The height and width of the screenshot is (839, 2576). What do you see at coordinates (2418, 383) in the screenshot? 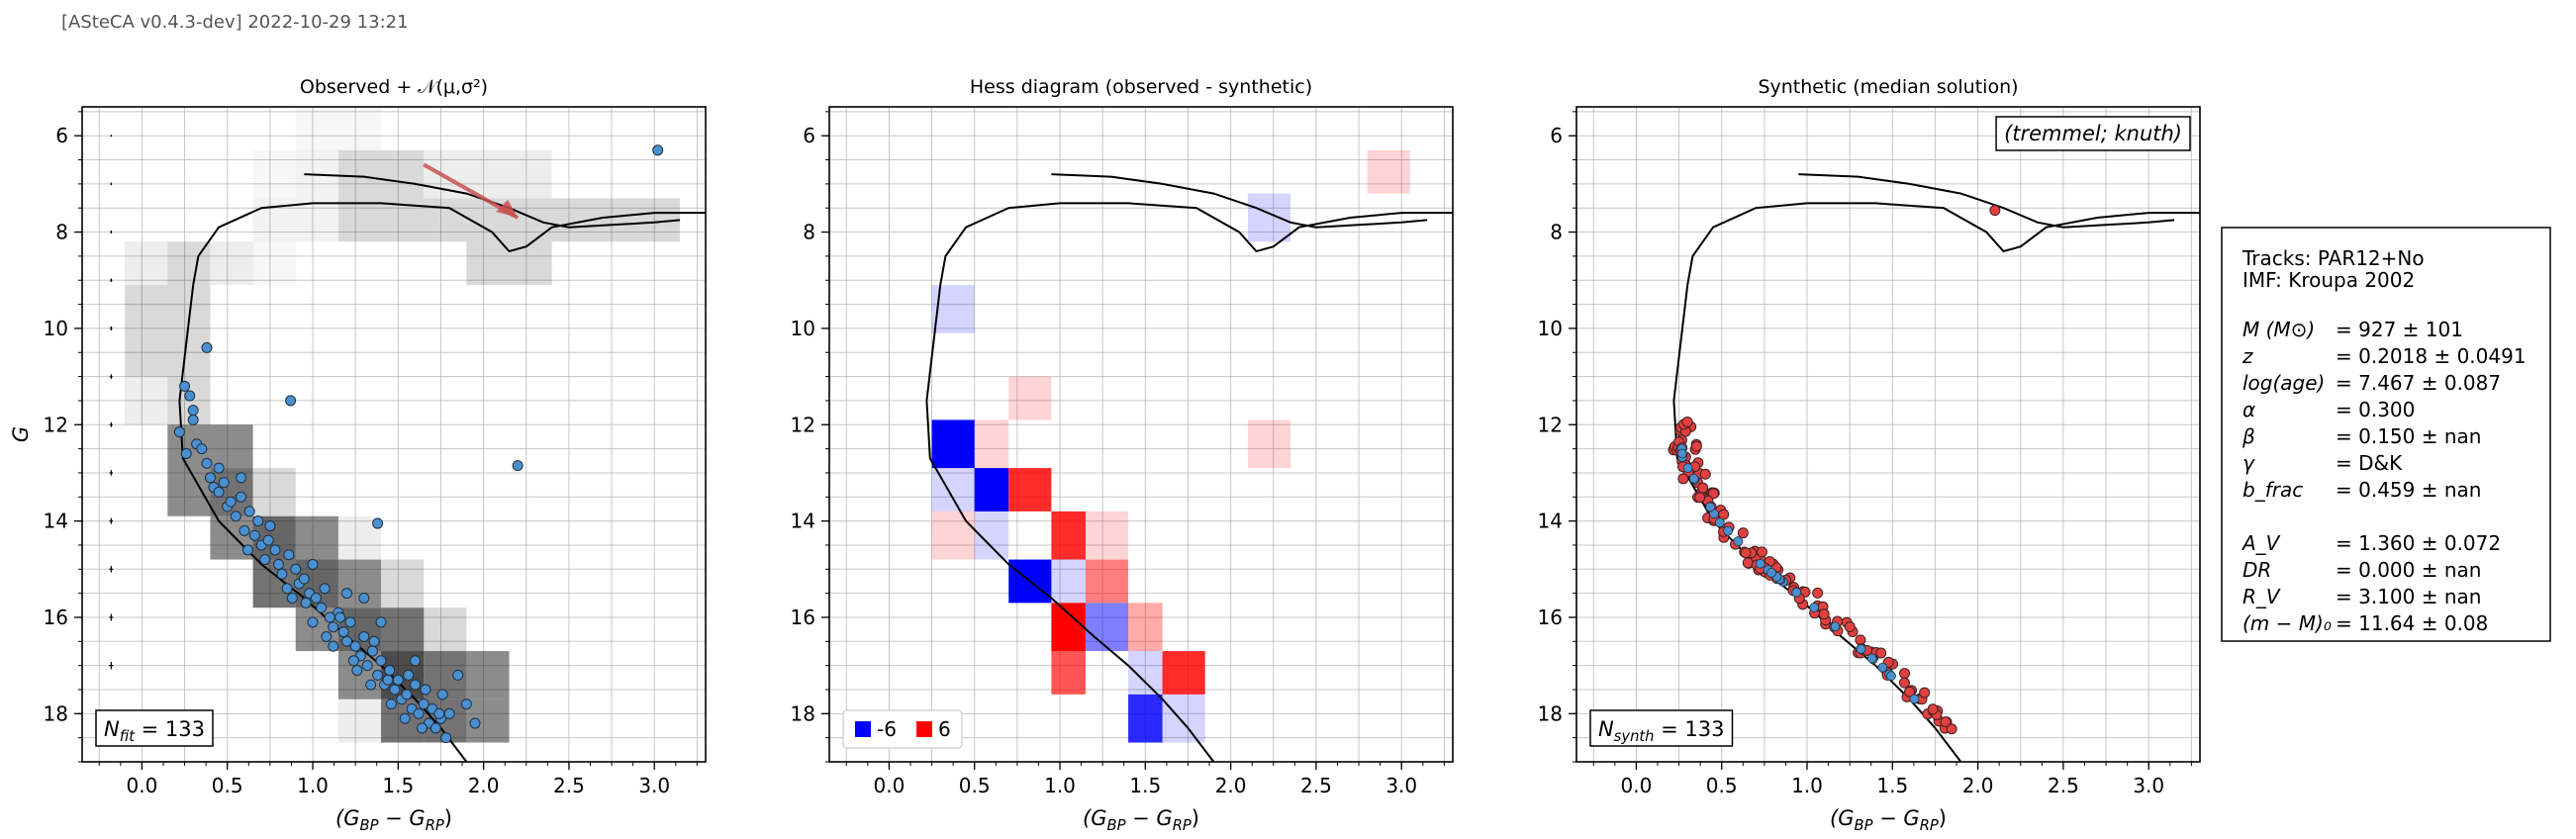
I see `param-value: = 7.467 ± 0.087` at bounding box center [2418, 383].